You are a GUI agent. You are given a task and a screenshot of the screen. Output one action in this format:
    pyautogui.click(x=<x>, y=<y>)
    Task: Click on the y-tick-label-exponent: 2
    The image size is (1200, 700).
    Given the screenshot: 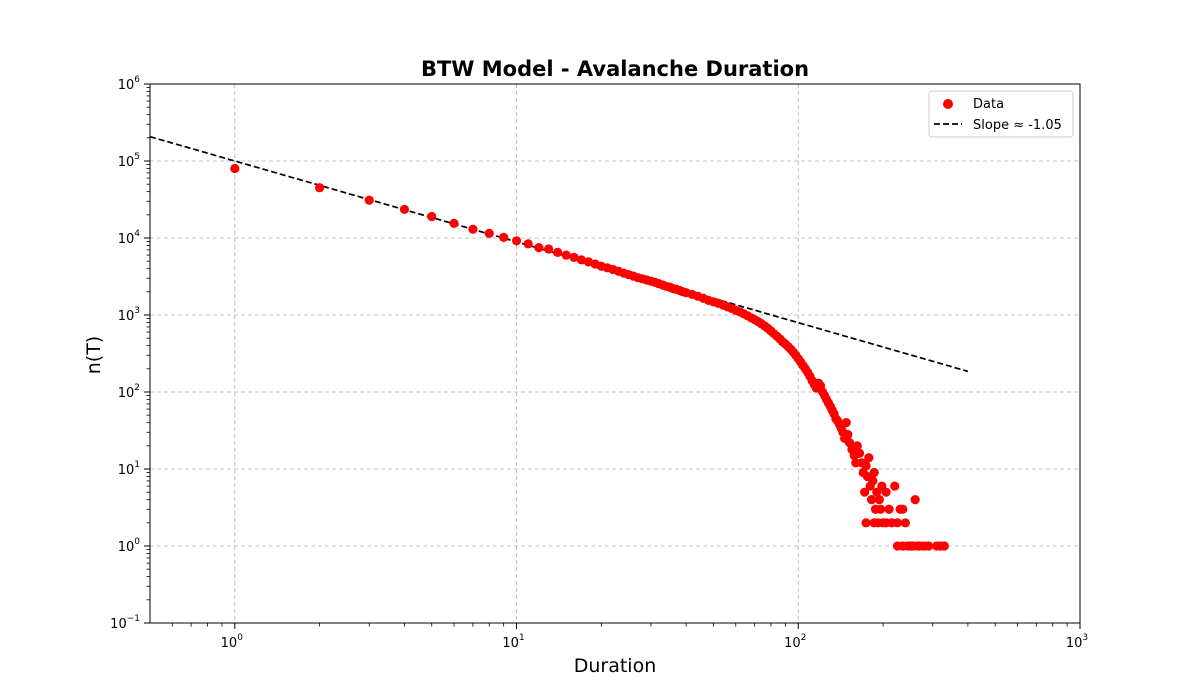 What is the action you would take?
    pyautogui.click(x=137, y=388)
    